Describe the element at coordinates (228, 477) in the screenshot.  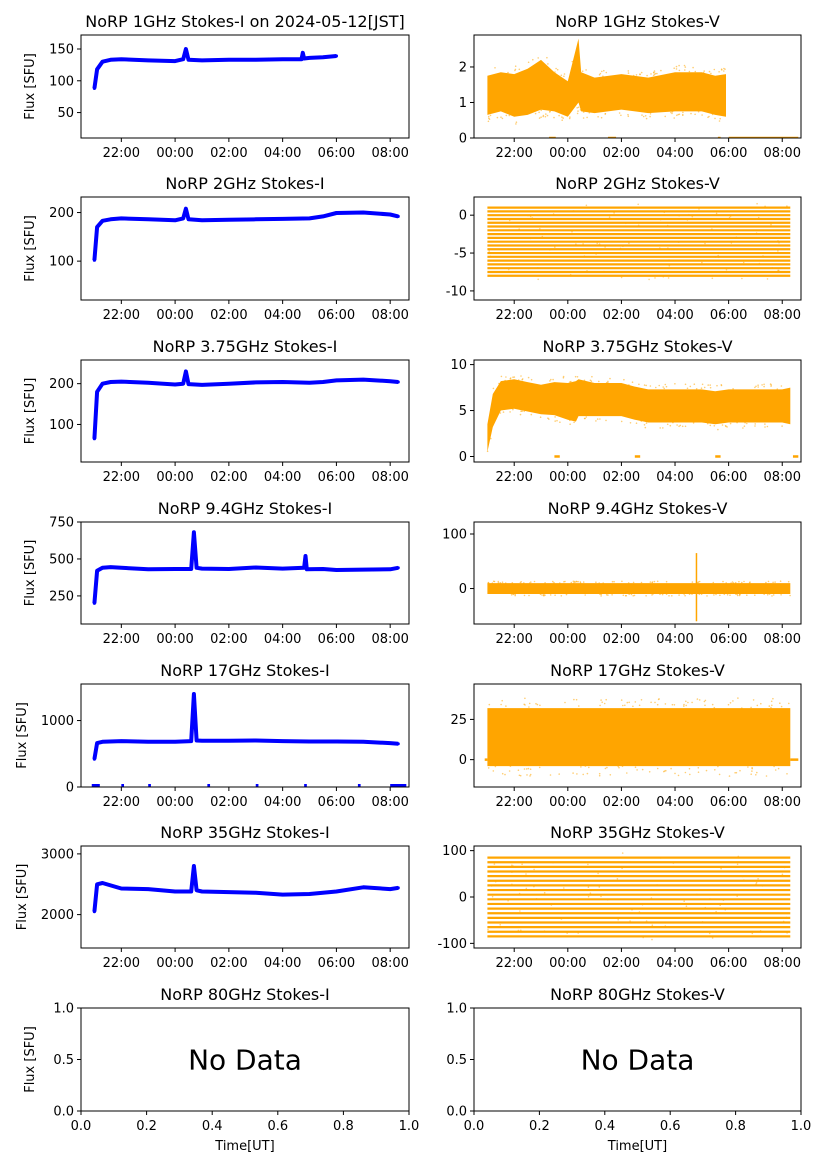
I see `x-tick-label: 02:00` at that location.